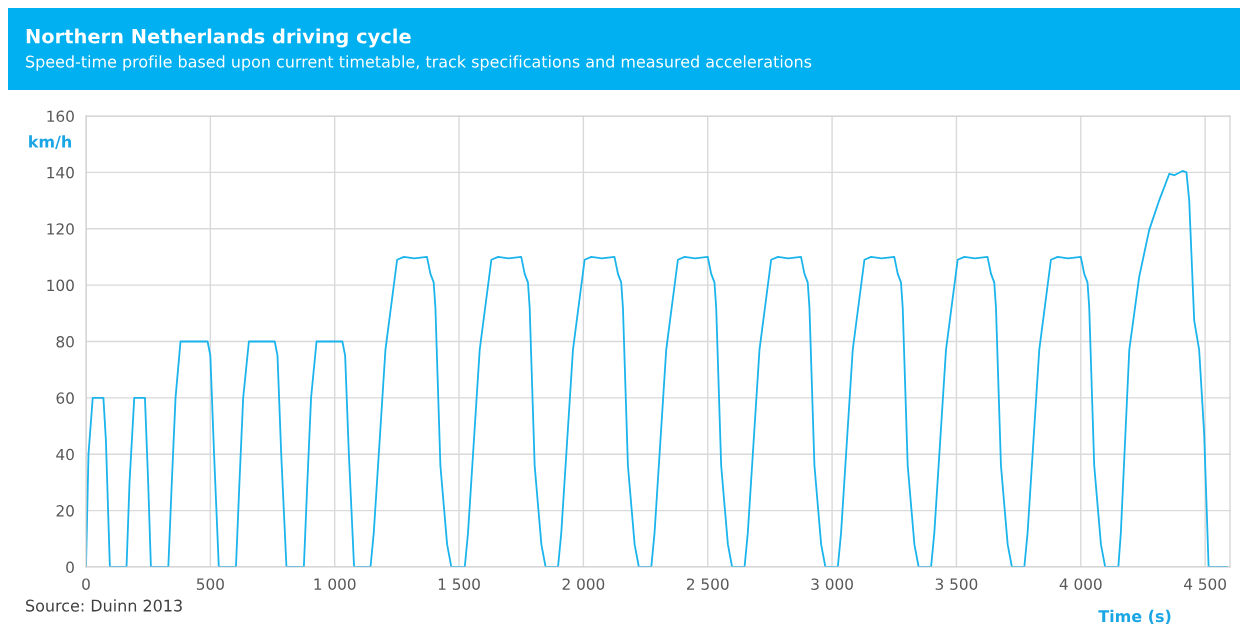 The image size is (1247, 635). Describe the element at coordinates (60, 172) in the screenshot. I see `y-tick-label: 140` at that location.